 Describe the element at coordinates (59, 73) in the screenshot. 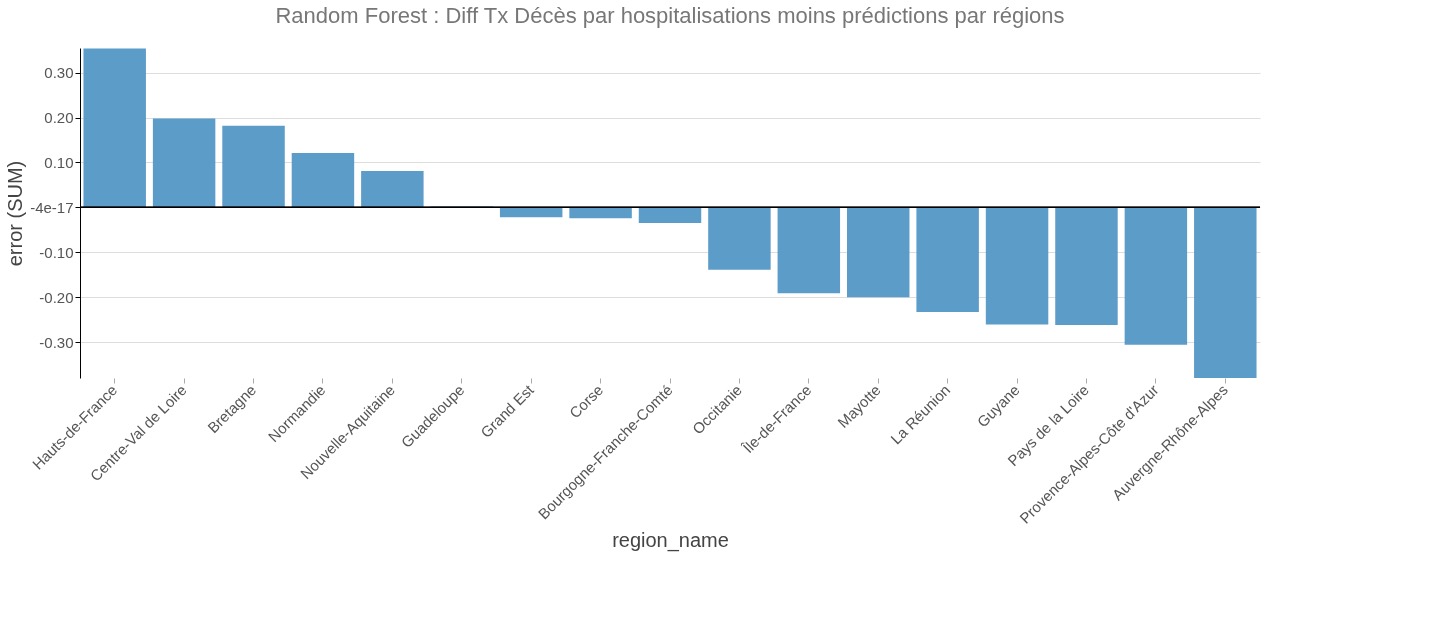

I see `y-tick-label: 0.30` at that location.